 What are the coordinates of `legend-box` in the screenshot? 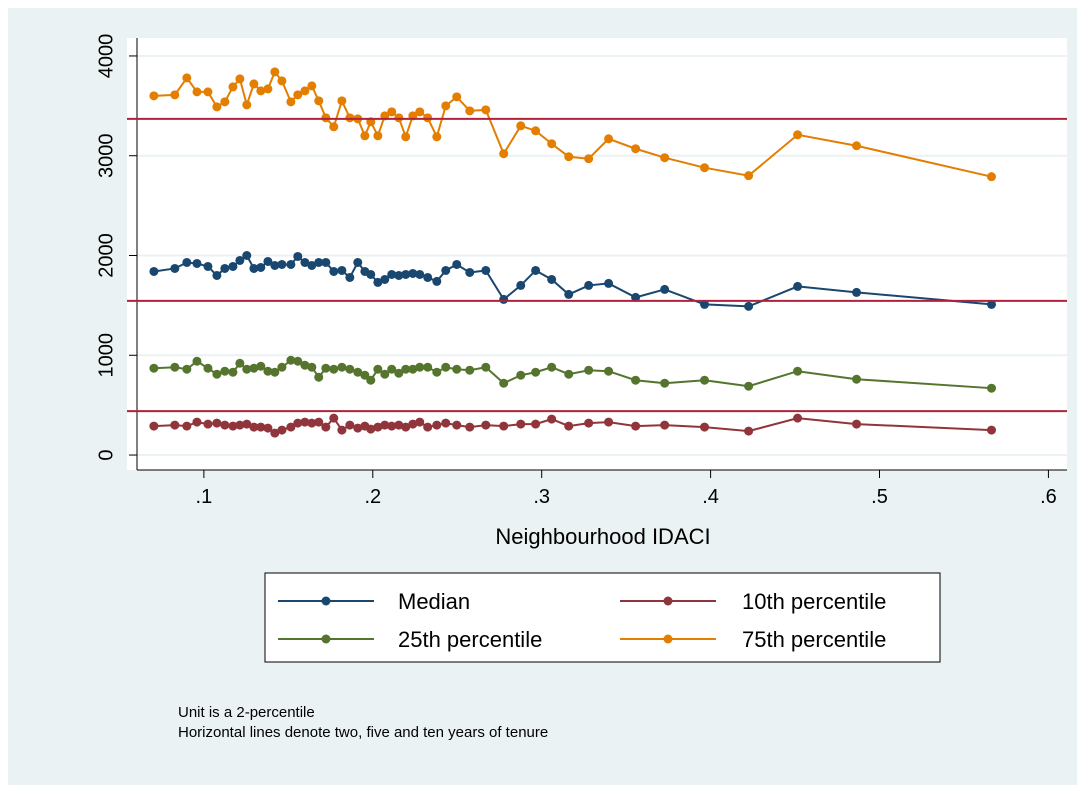 It's located at (602, 617).